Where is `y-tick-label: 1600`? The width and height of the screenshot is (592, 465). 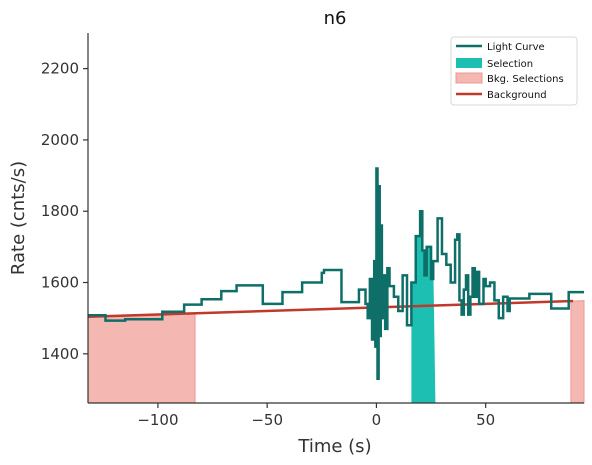 y-tick-label: 1600 is located at coordinates (60, 283).